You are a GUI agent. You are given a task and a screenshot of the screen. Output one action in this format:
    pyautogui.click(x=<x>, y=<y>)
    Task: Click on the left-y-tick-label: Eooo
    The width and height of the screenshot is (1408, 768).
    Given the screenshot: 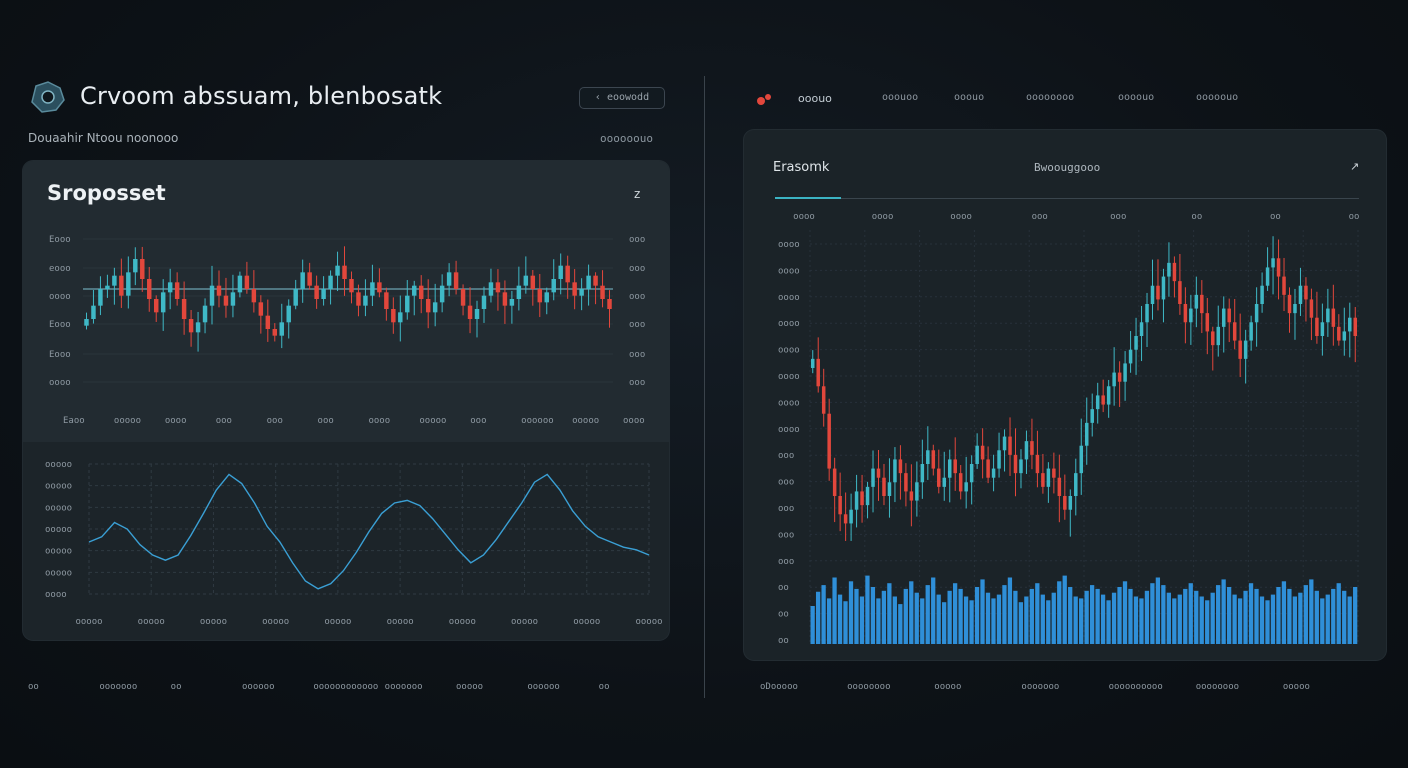 What is the action you would take?
    pyautogui.click(x=60, y=240)
    